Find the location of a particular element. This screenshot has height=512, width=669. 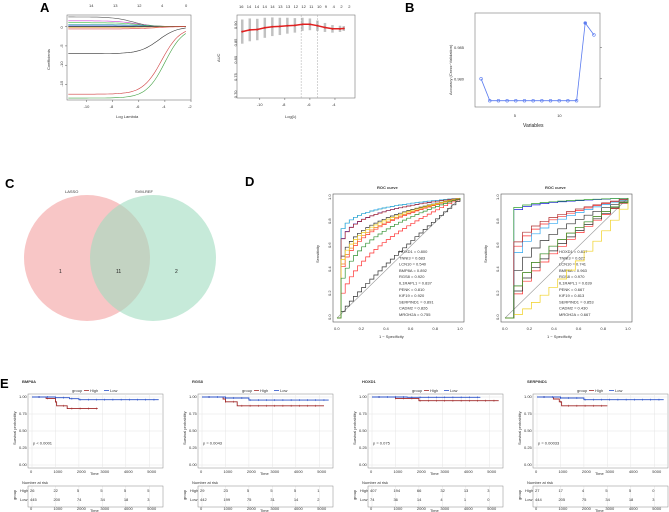

roc-curve-RGS8 is located at coordinates (567, 258).